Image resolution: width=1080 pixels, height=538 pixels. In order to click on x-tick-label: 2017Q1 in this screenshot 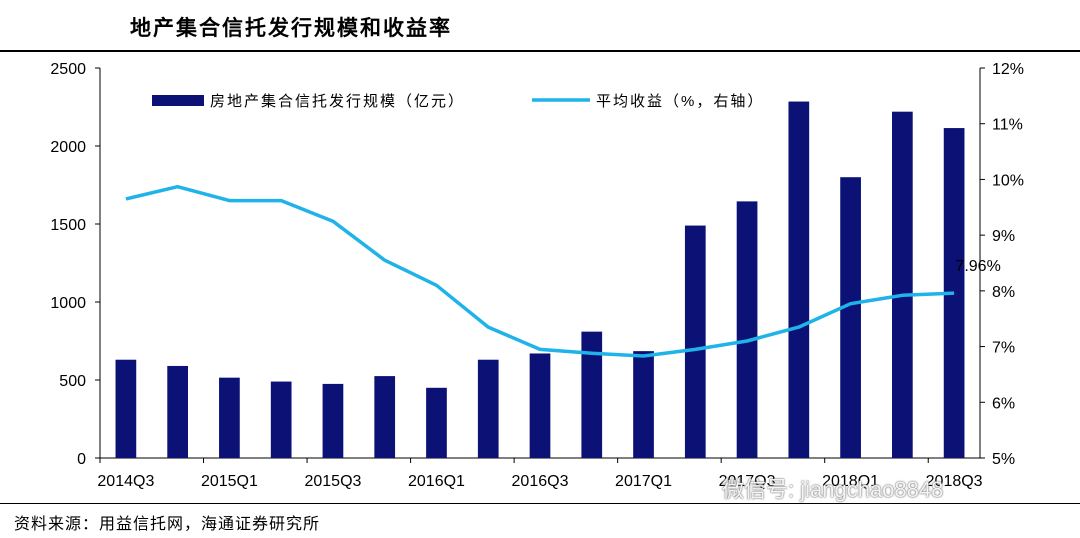, I will do `click(643, 481)`.